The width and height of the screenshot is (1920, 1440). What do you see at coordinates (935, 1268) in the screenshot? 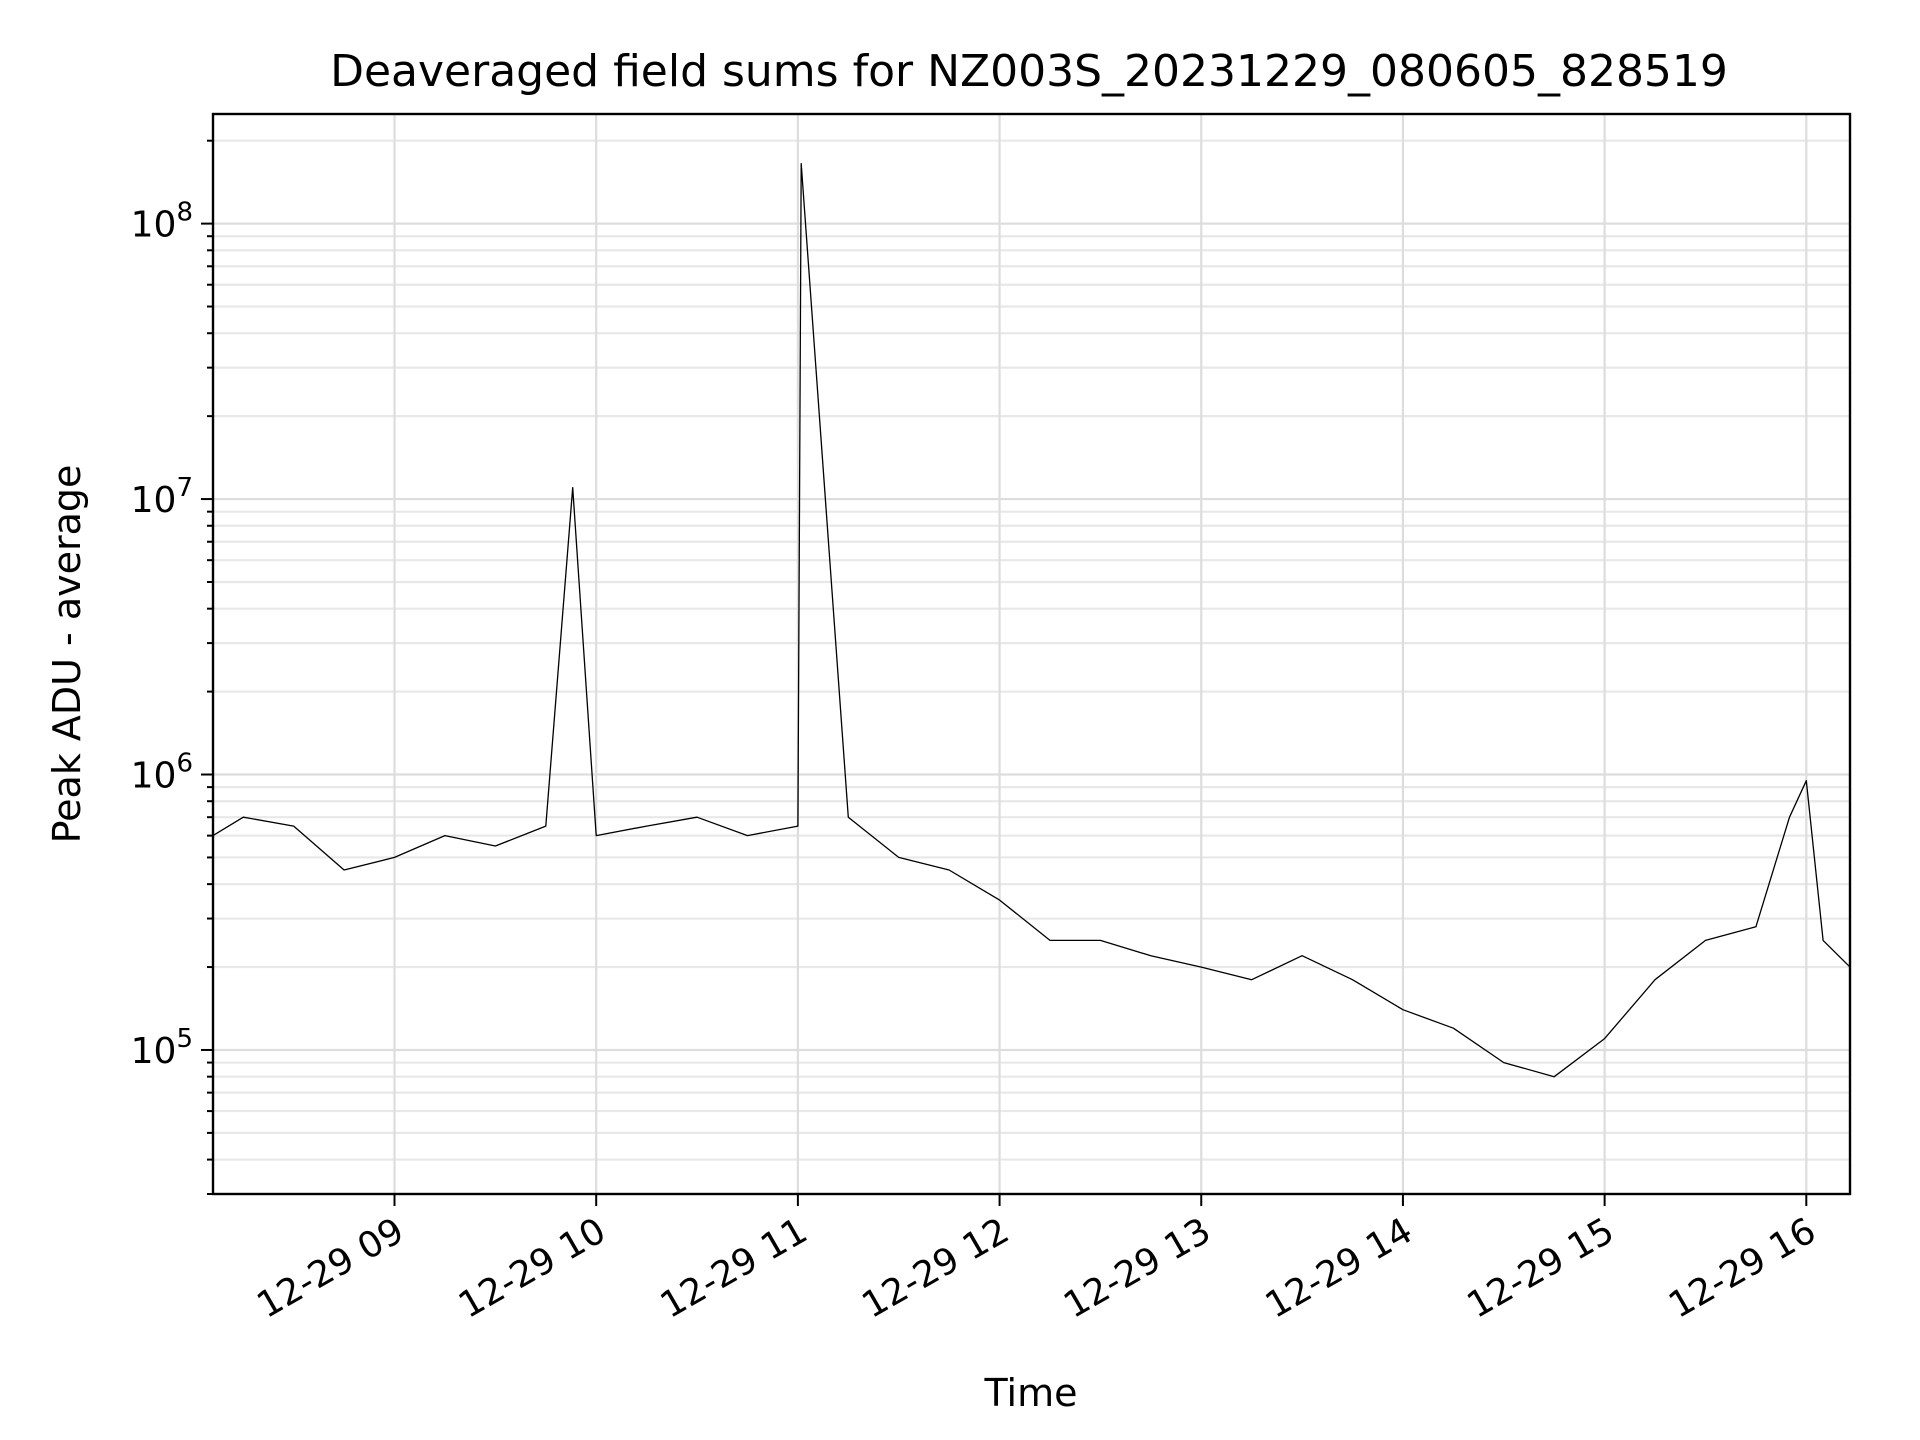
I see `x-tick-label: 12-29 12` at bounding box center [935, 1268].